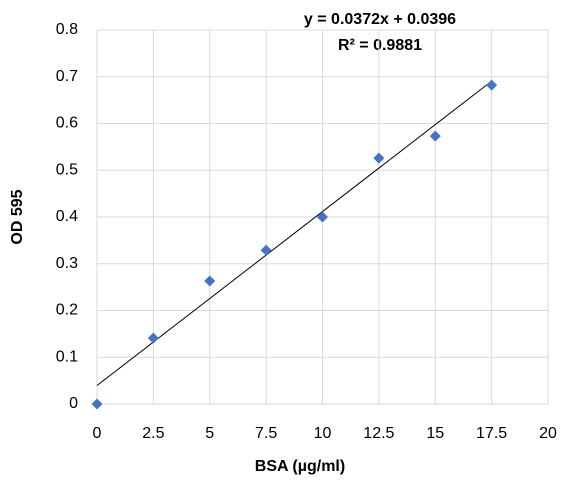 The width and height of the screenshot is (582, 488). I want to click on y-tick-label: 0.4, so click(67, 216).